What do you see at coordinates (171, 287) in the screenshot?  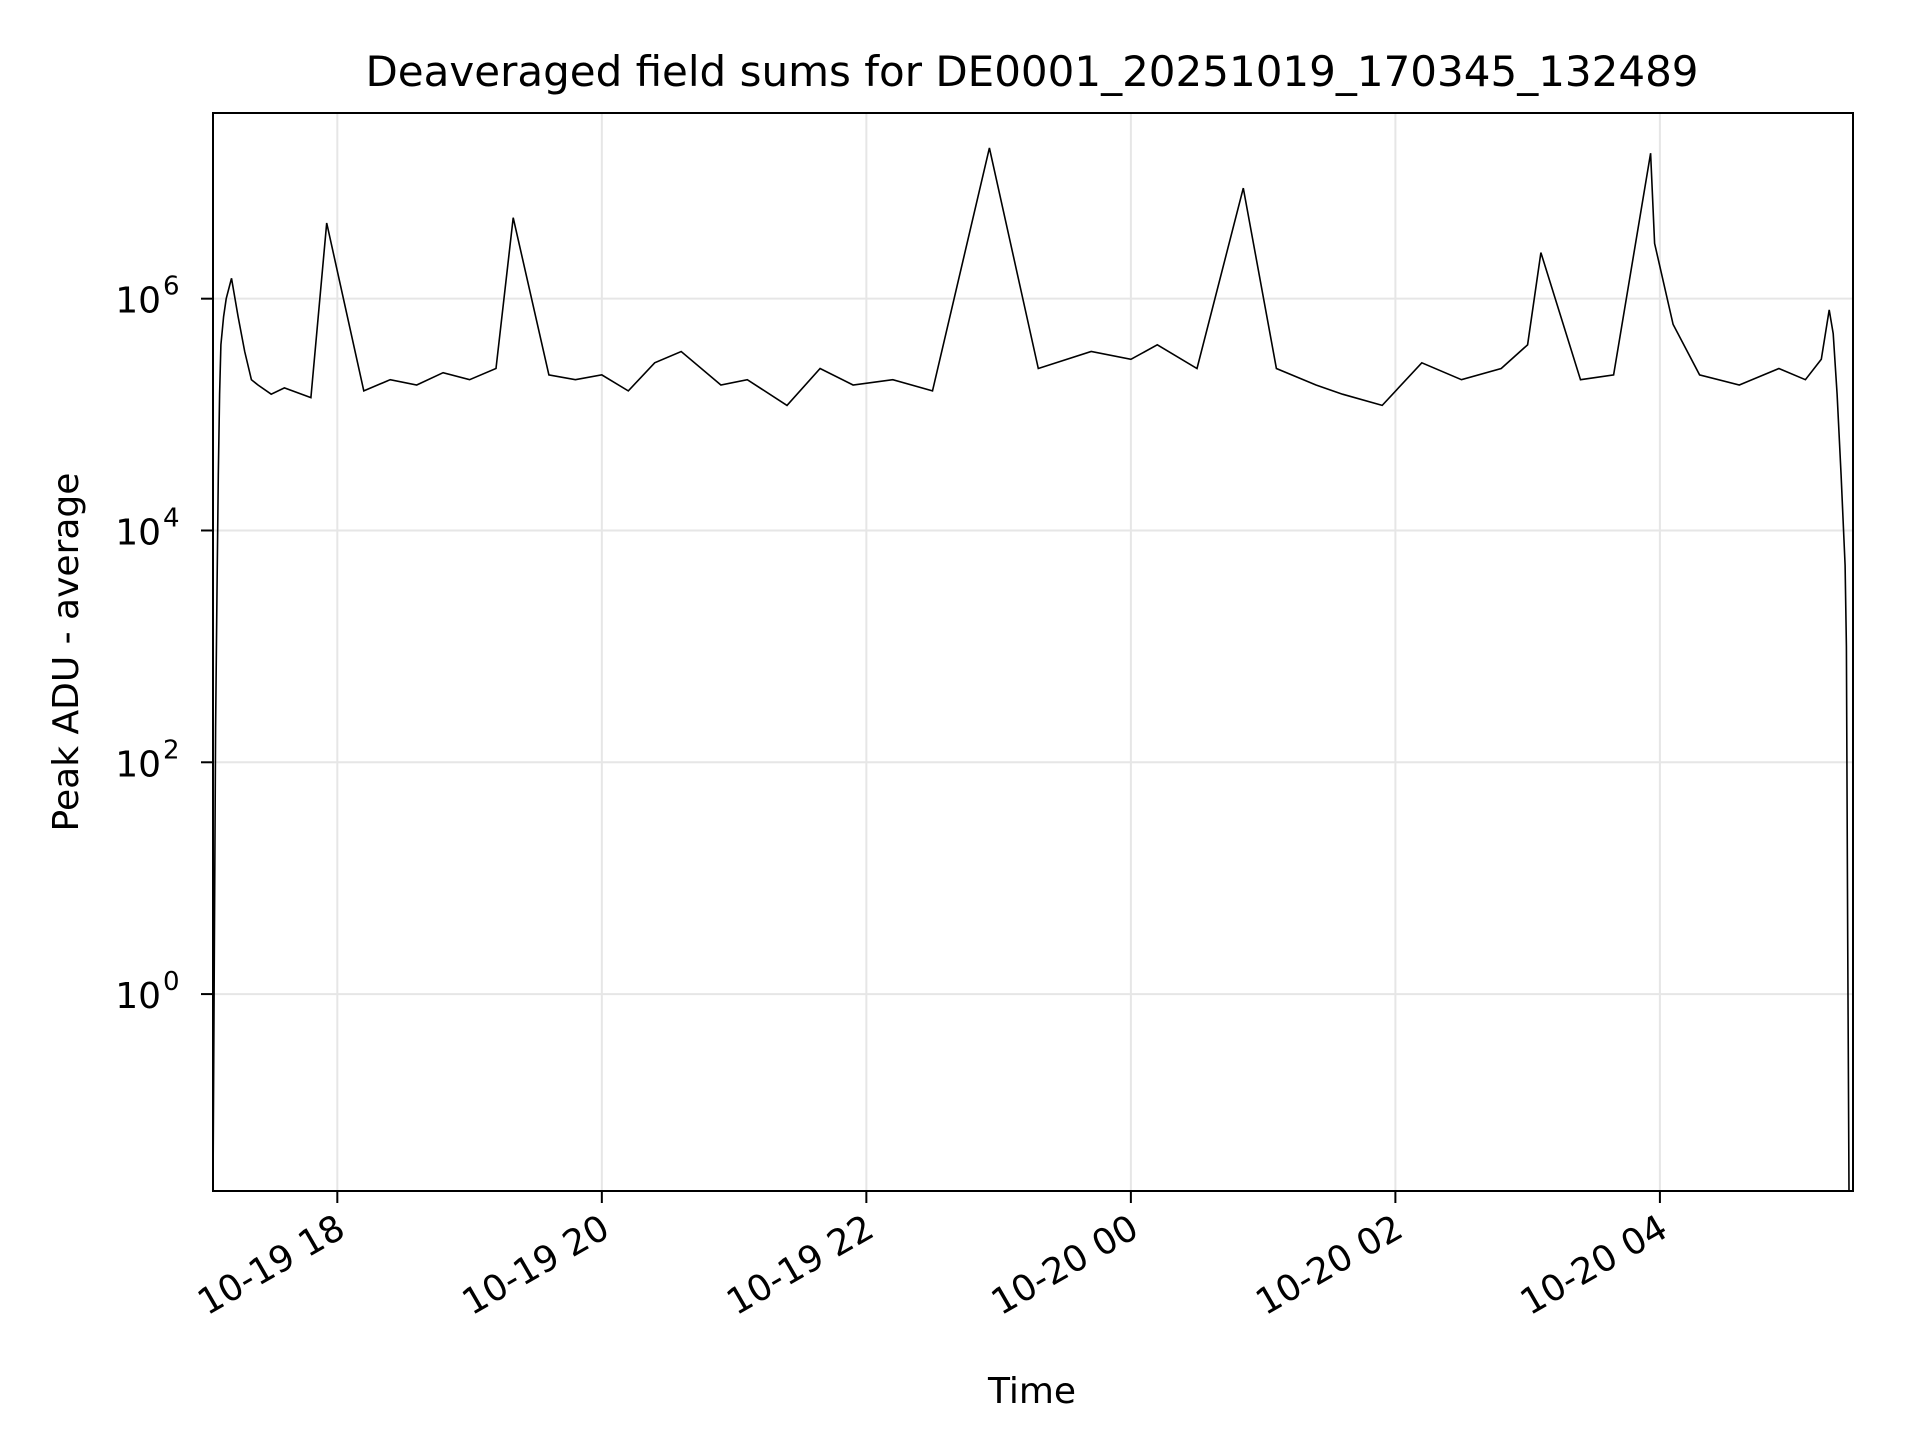 I see `y-tick-exponent: 6` at bounding box center [171, 287].